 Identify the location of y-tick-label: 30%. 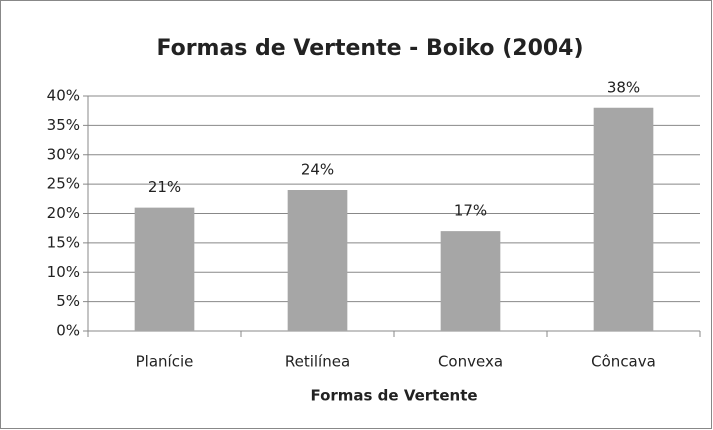
(63, 154).